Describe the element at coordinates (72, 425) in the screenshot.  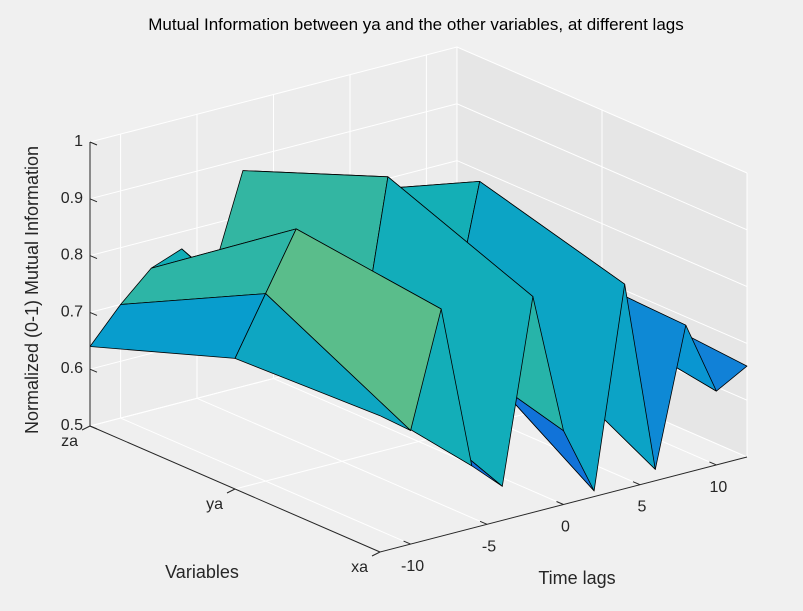
I see `z-tick-label: 0.5` at that location.